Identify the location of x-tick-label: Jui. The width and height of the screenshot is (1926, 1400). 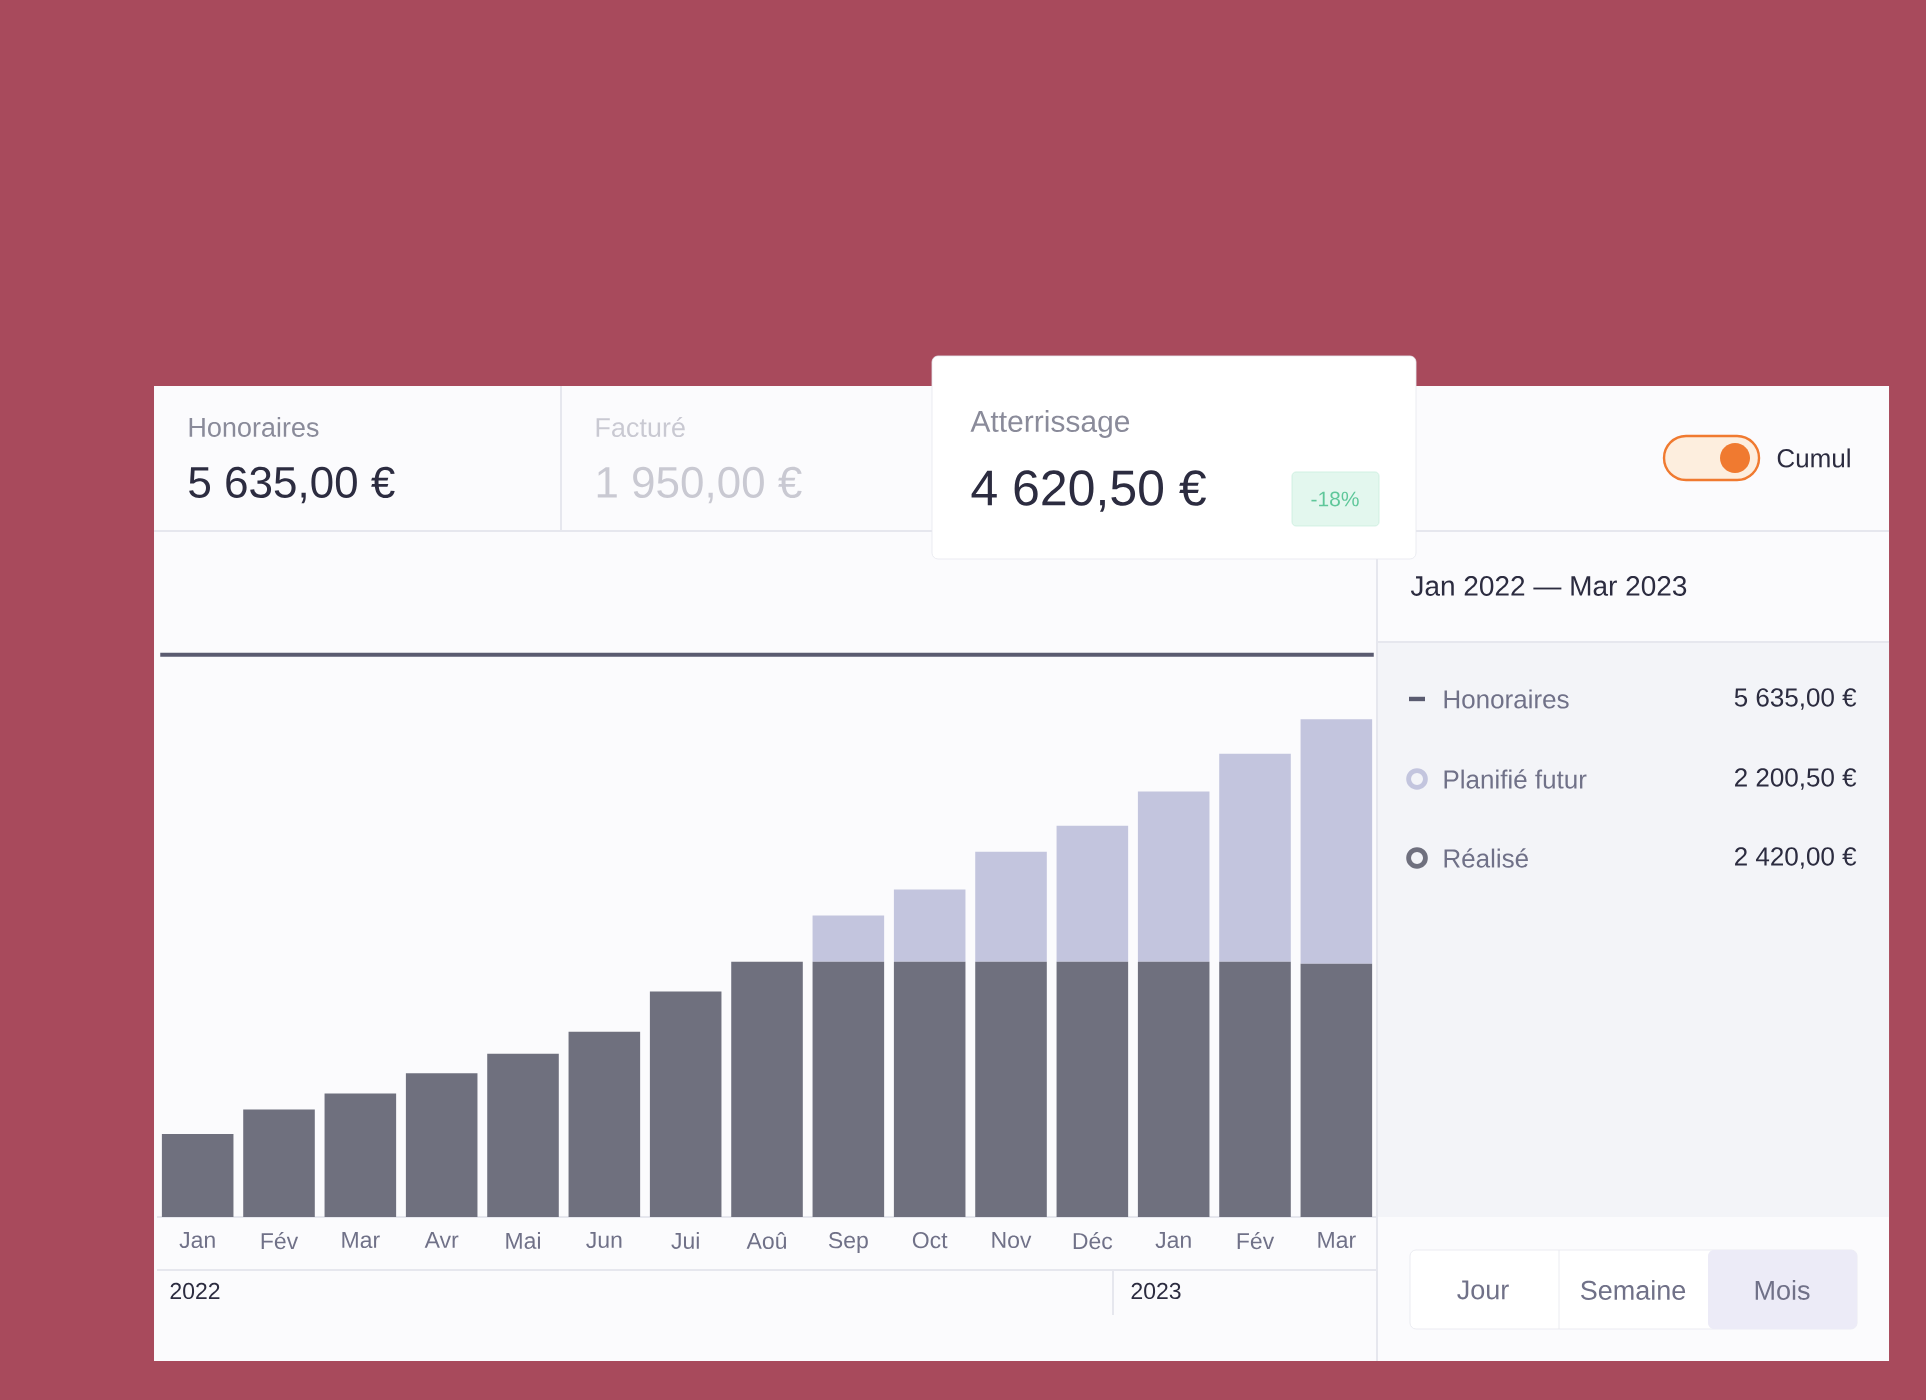
(685, 1240).